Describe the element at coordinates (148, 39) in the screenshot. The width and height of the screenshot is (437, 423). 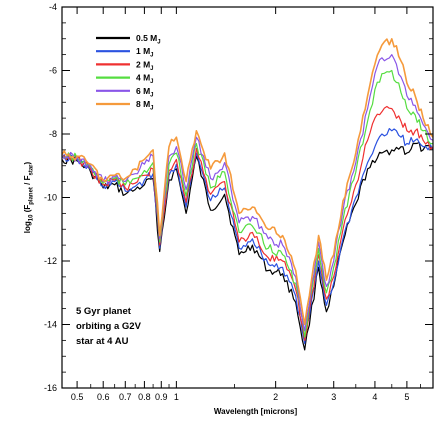
I see `legend-label: 0.5 MJ` at that location.